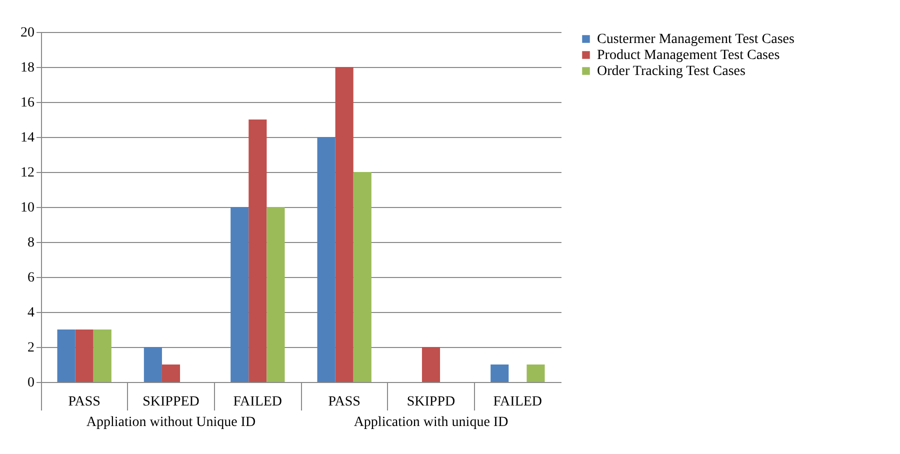  What do you see at coordinates (27, 103) in the screenshot?
I see `y-tick-label: 16` at bounding box center [27, 103].